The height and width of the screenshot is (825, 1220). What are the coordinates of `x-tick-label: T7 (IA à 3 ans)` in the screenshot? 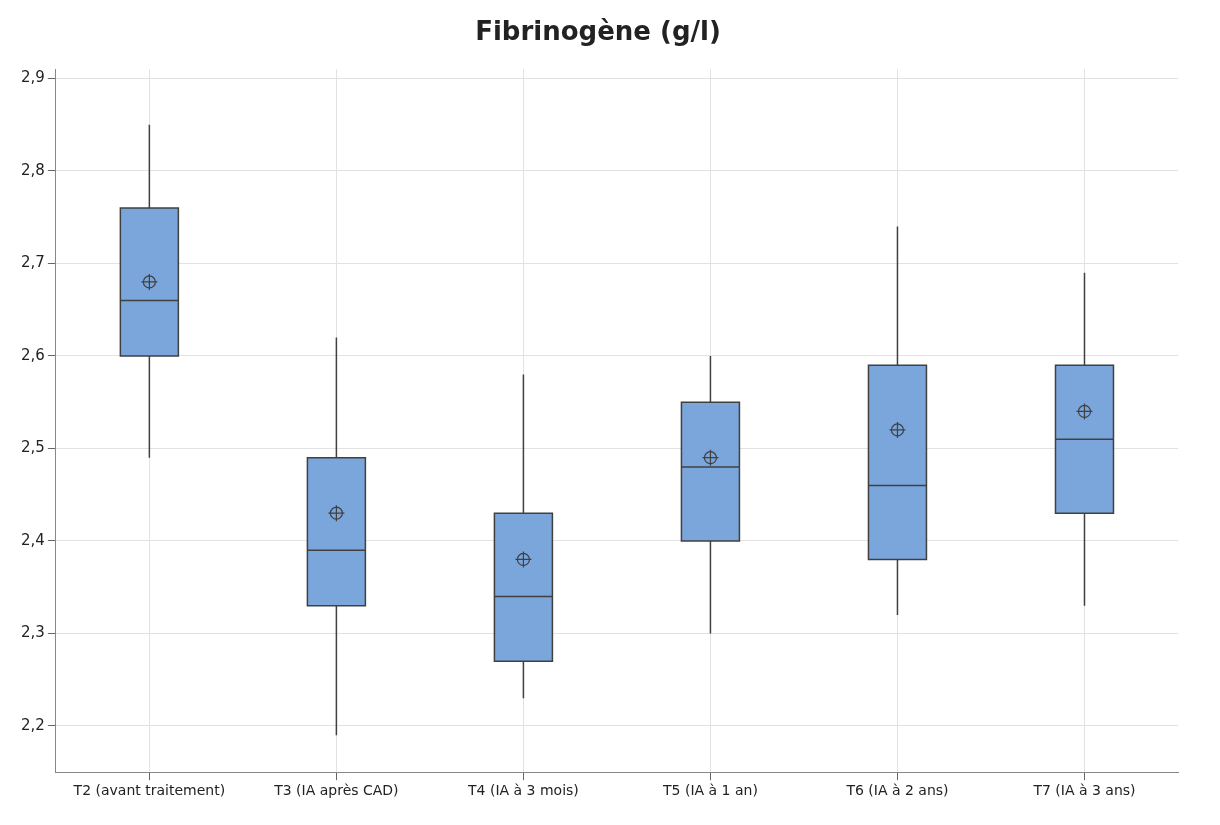 It's located at (1084, 790).